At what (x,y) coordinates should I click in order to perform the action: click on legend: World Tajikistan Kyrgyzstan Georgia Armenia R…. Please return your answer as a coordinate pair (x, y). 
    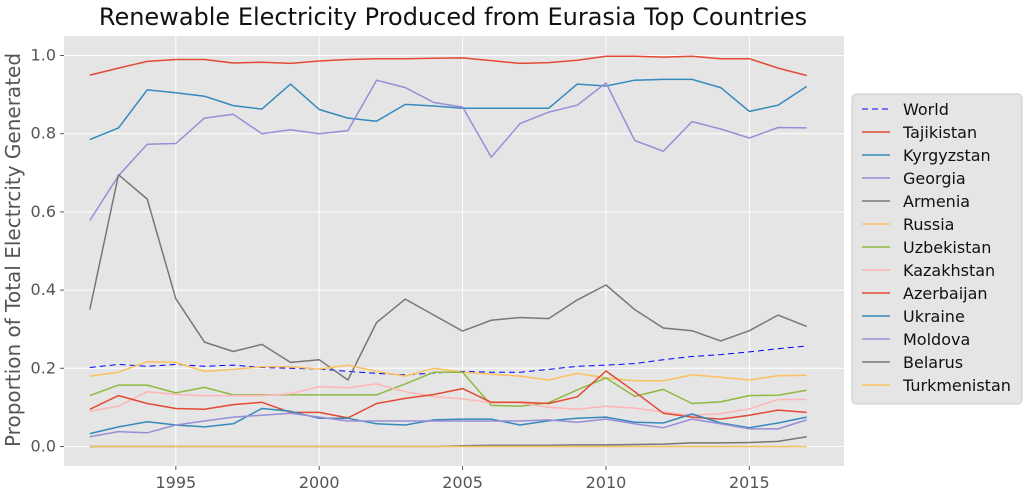
    Looking at the image, I should click on (937, 249).